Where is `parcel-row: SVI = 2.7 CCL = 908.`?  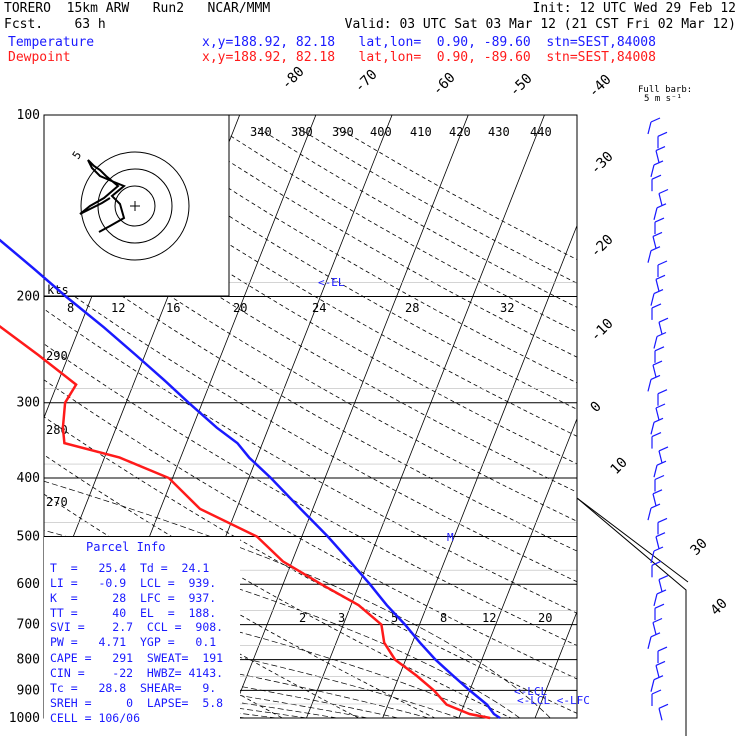 parcel-row: SVI = 2.7 CCL = 908. is located at coordinates (137, 627).